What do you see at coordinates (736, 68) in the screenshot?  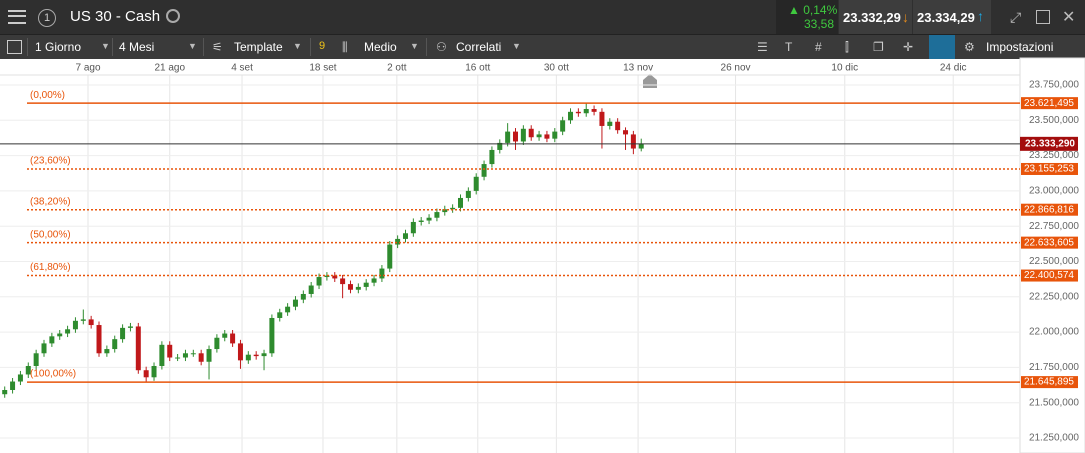 I see `x-tick-label: 26 nov` at bounding box center [736, 68].